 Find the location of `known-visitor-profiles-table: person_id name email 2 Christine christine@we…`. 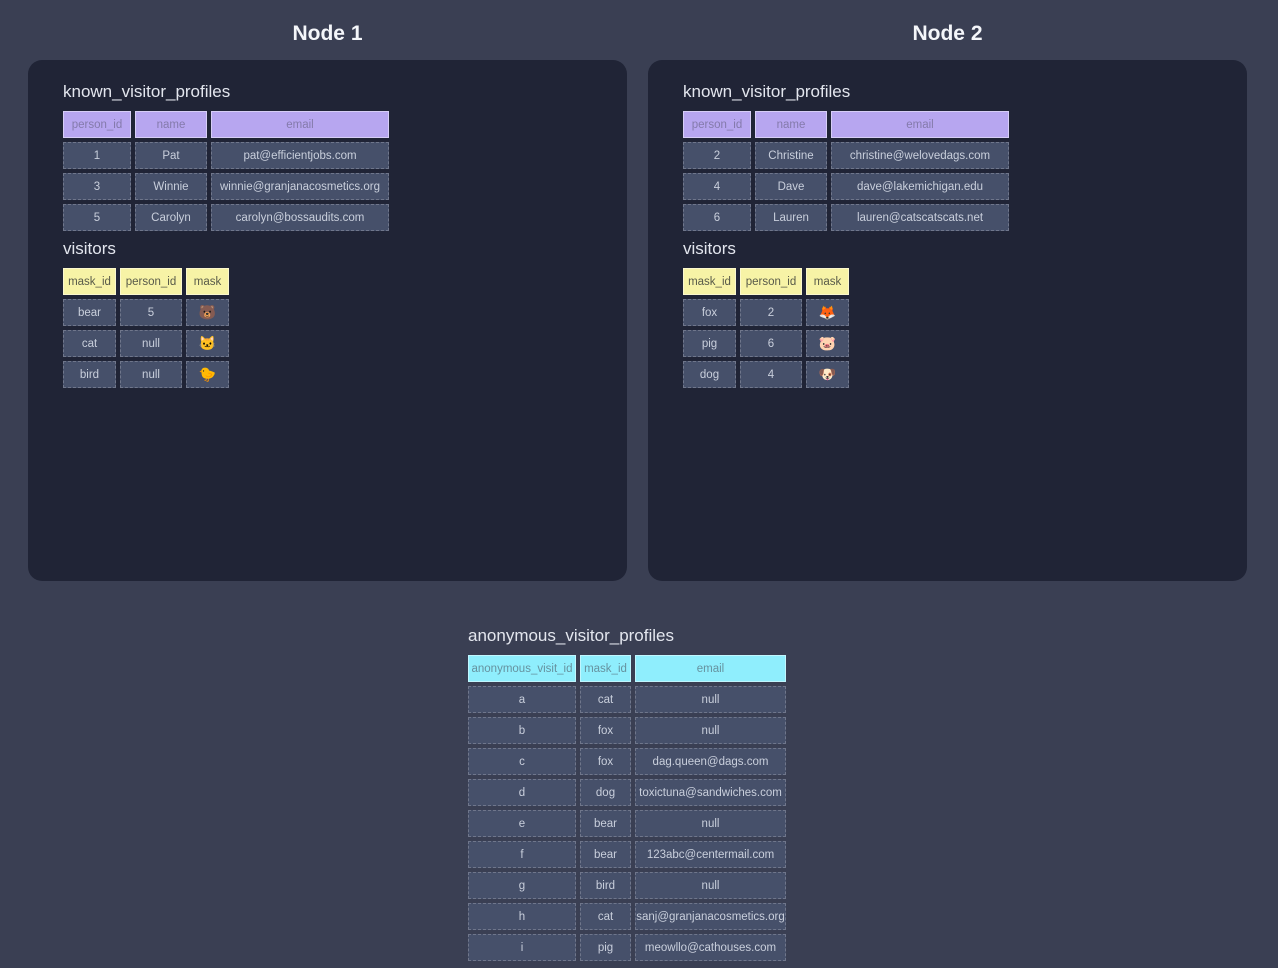

known-visitor-profiles-table: person_id name email 2 Christine christine@we… is located at coordinates (955, 171).